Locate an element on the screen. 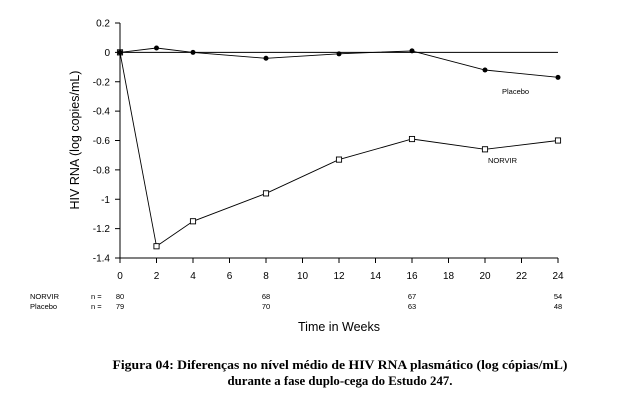 This screenshot has width=620, height=406. n-table-value: 48 is located at coordinates (558, 306).